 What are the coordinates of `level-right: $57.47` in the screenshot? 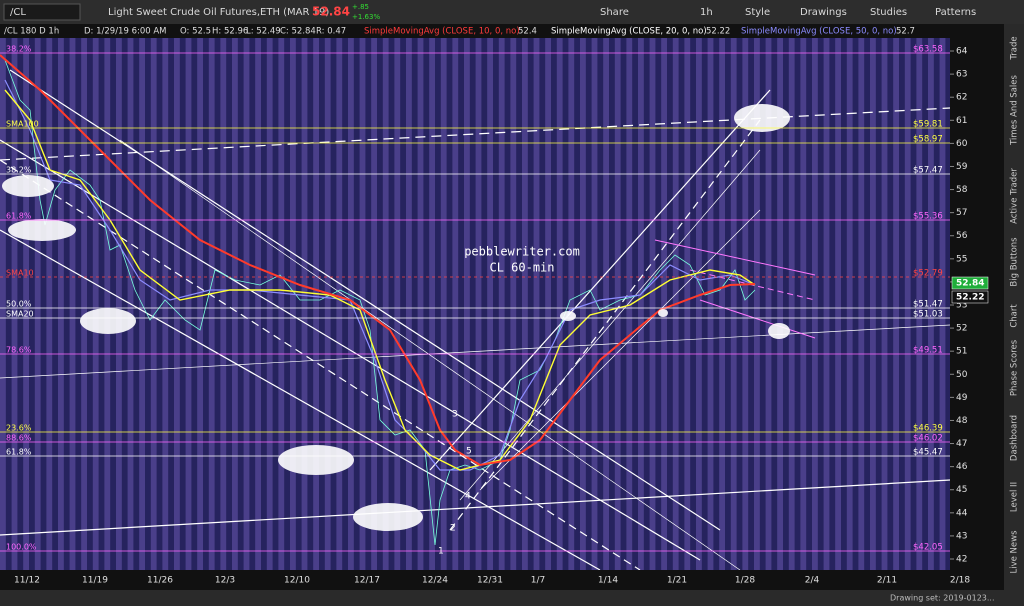 It's located at (928, 171).